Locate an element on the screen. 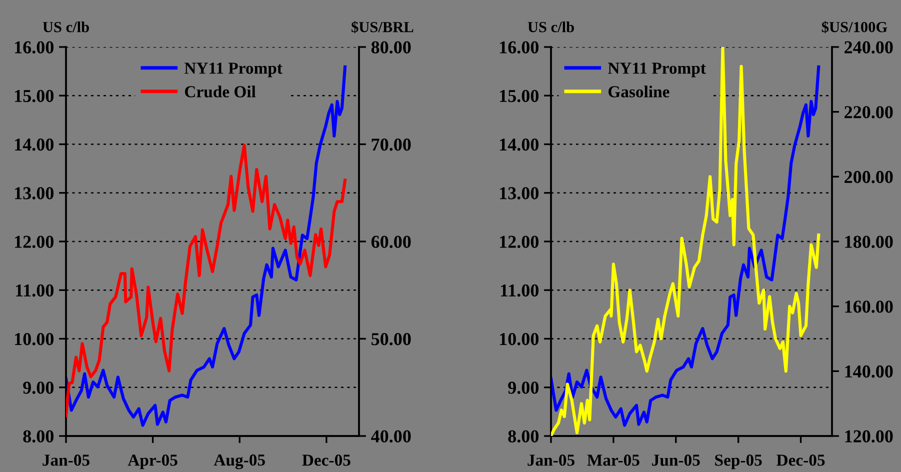 Image resolution: width=901 pixels, height=472 pixels. y2-axis-title: $US/BRL is located at coordinates (383, 27).